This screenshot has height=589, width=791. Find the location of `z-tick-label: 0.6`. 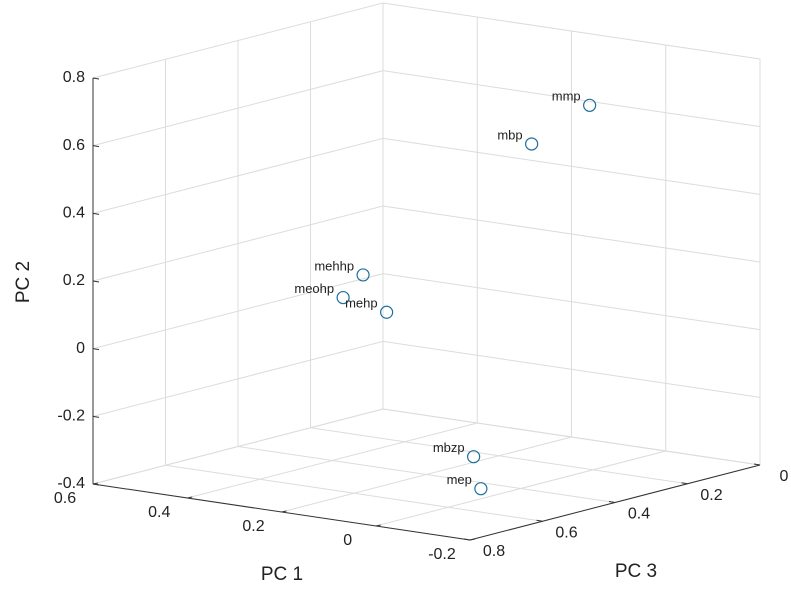

z-tick-label: 0.6 is located at coordinates (566, 532).